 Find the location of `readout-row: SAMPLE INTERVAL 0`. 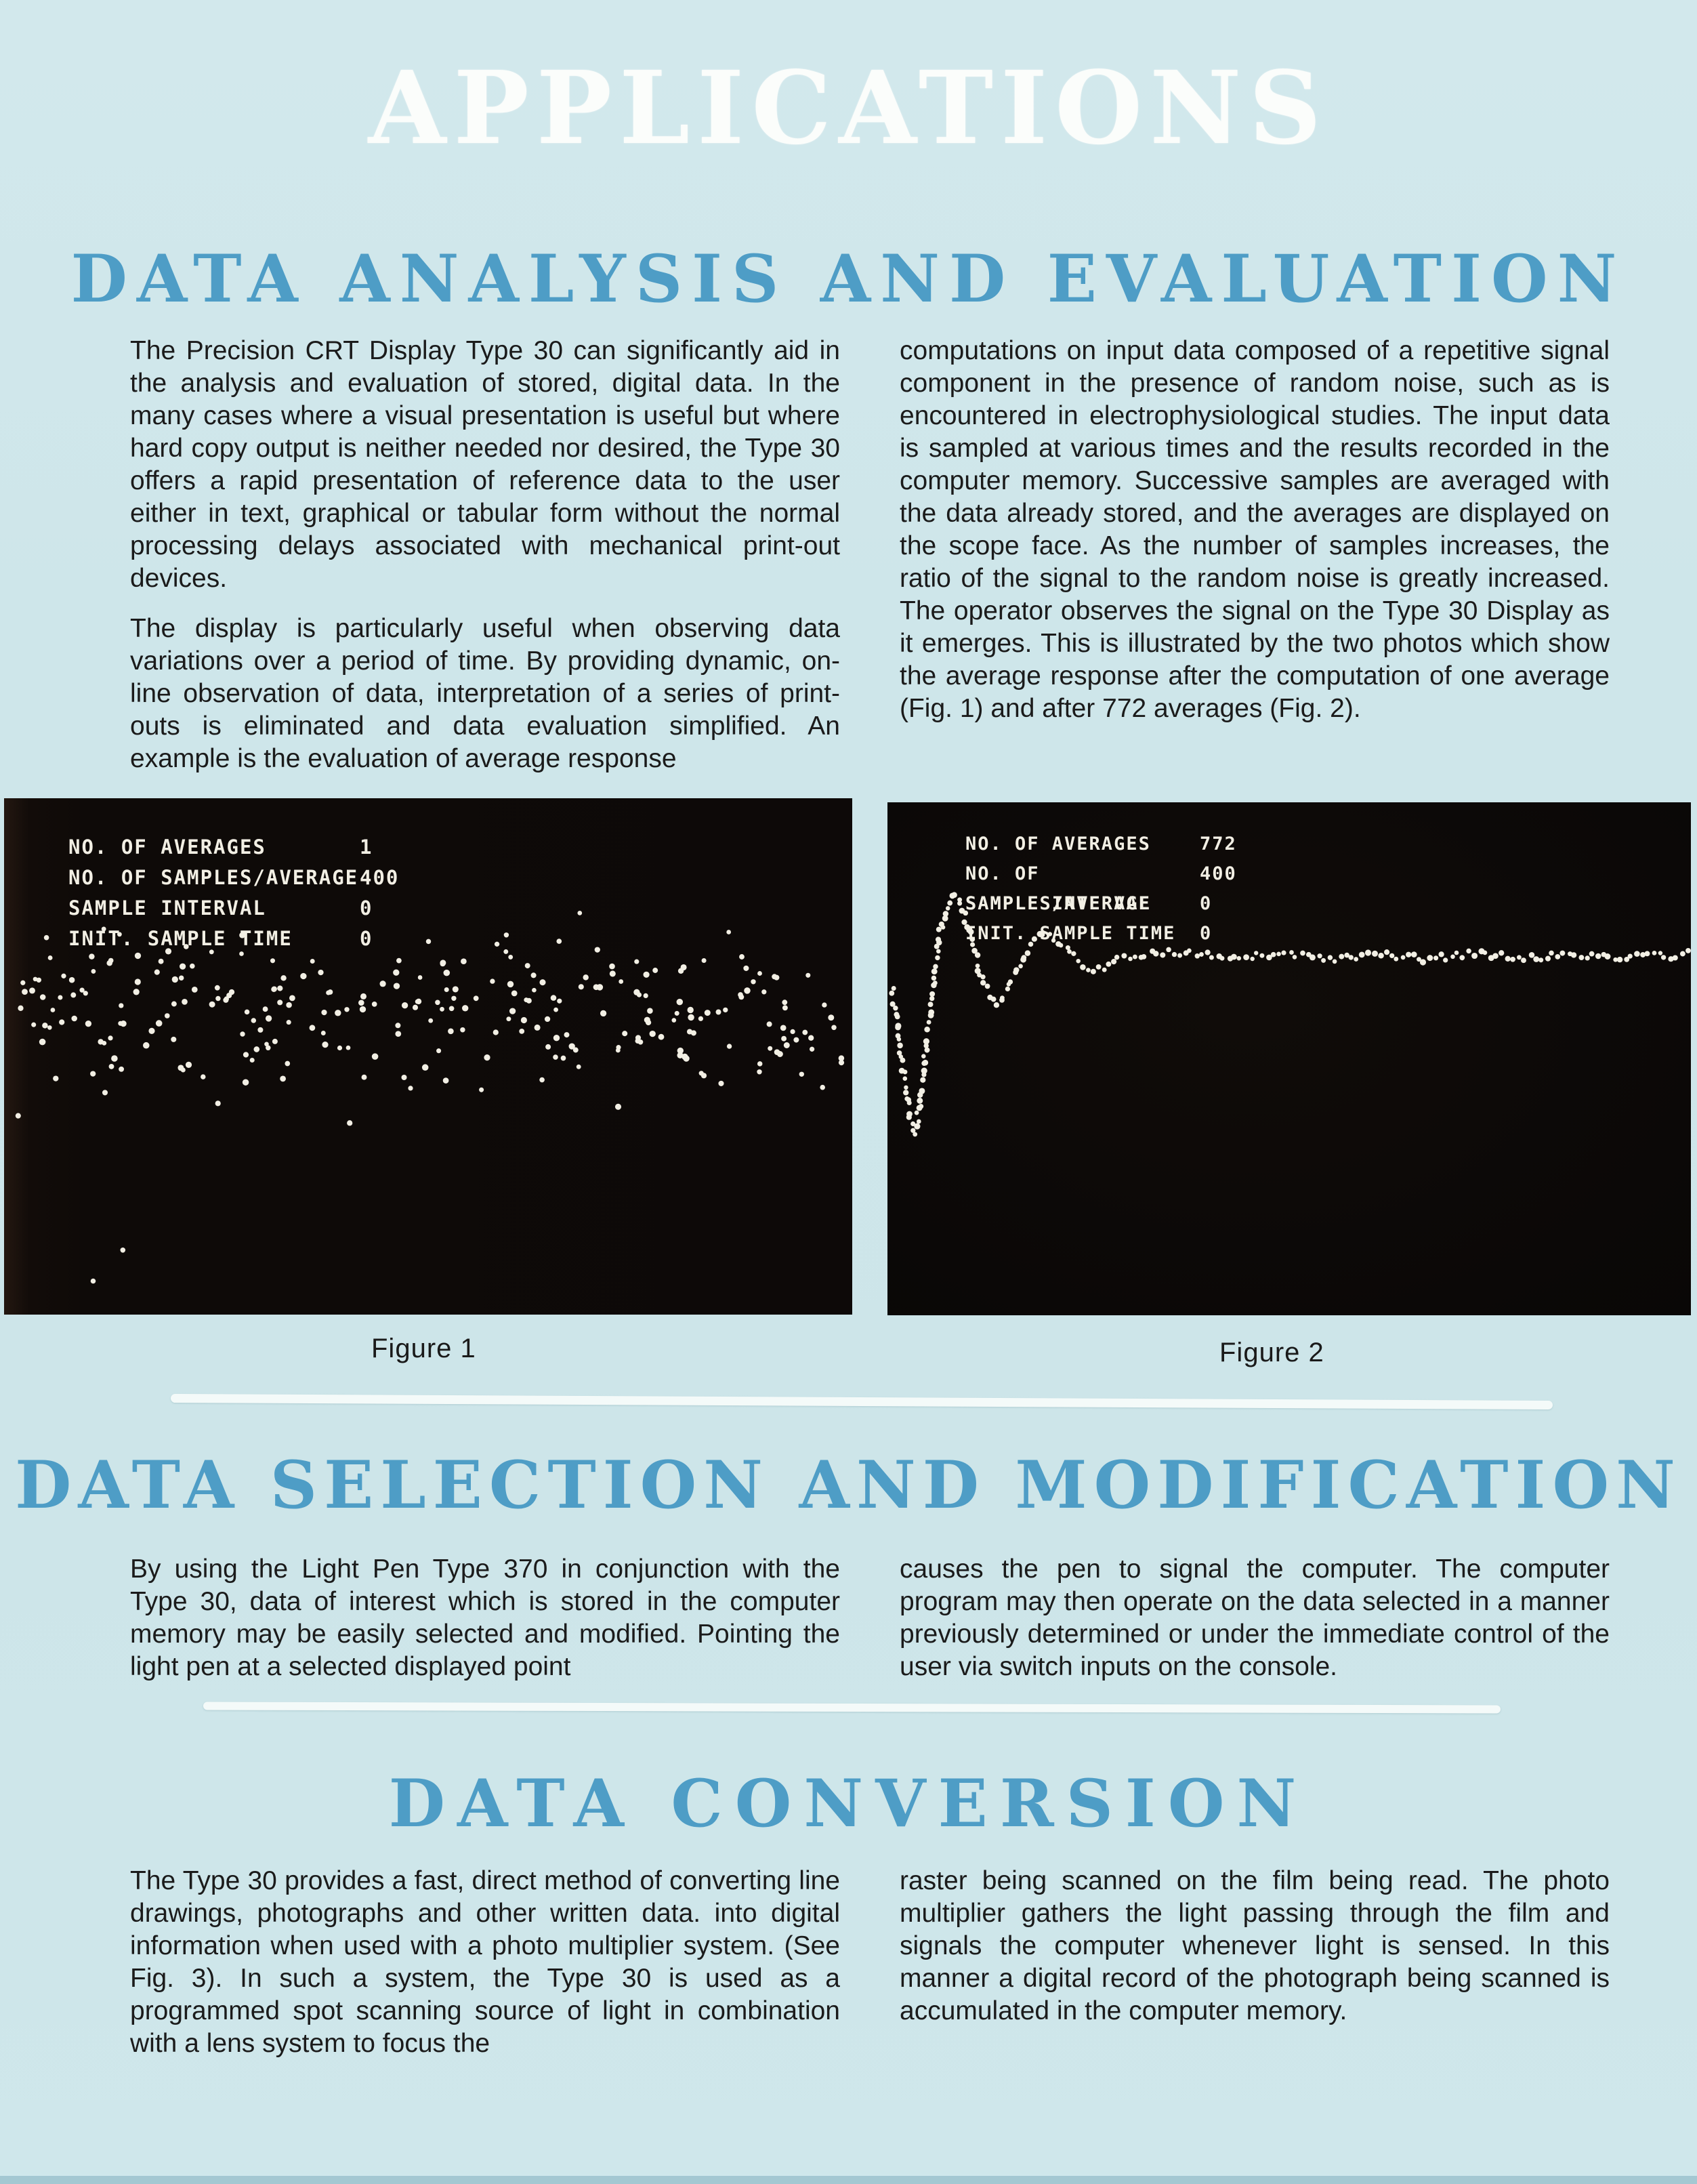

readout-row: SAMPLE INTERVAL 0 is located at coordinates (234, 908).